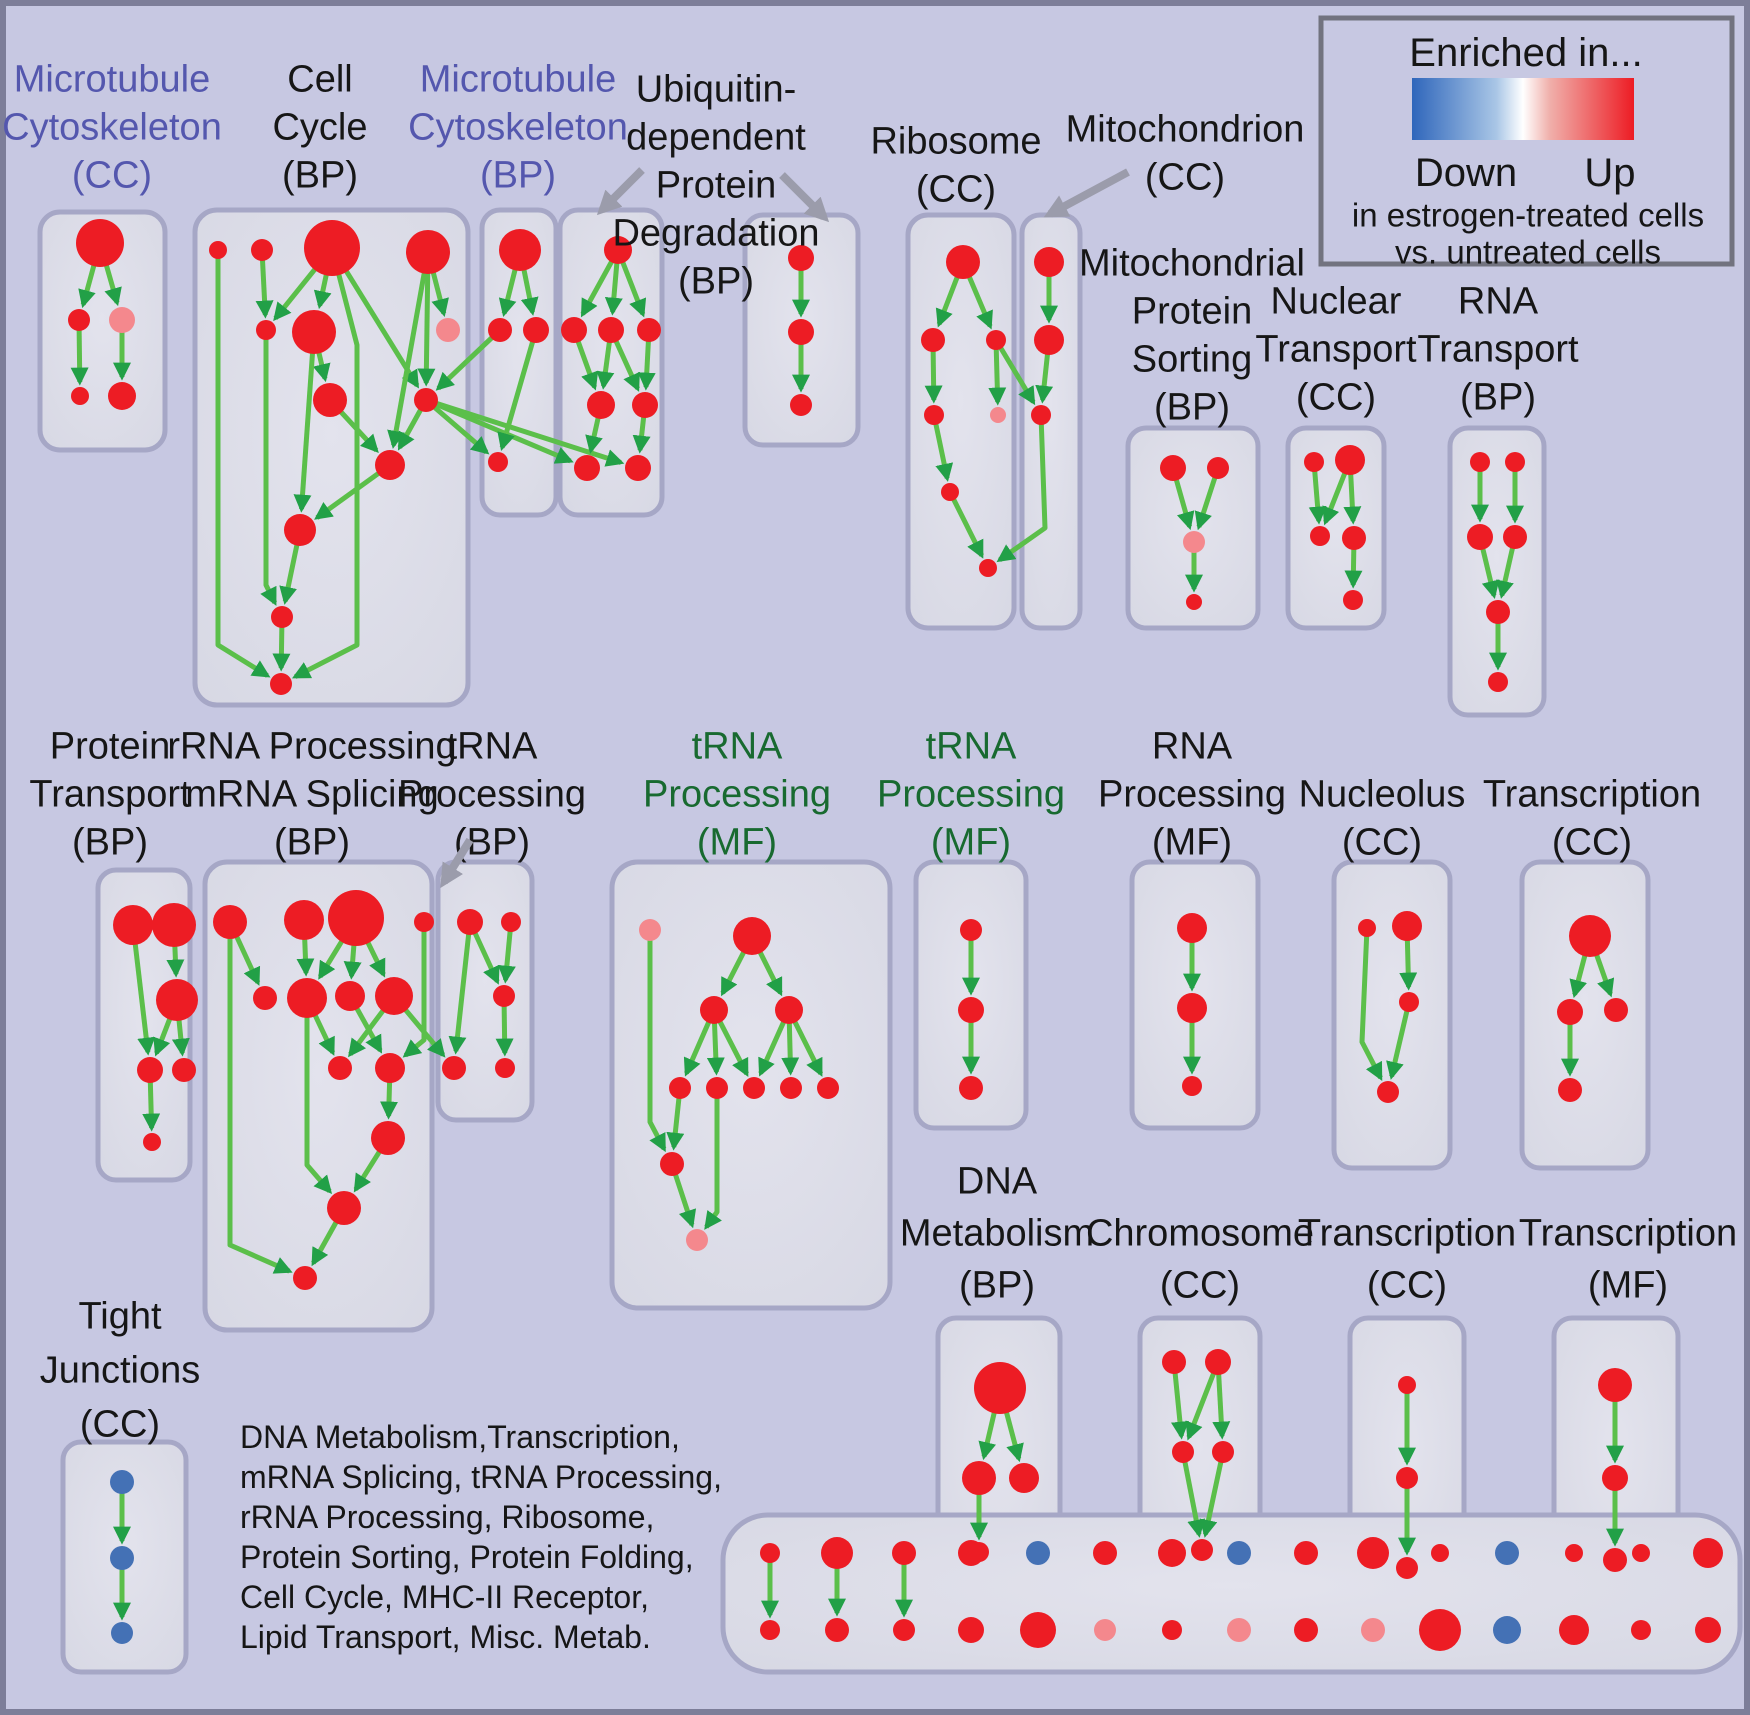  Describe the element at coordinates (1585, 1015) in the screenshot. I see `transcription-cc-mid-box` at that location.